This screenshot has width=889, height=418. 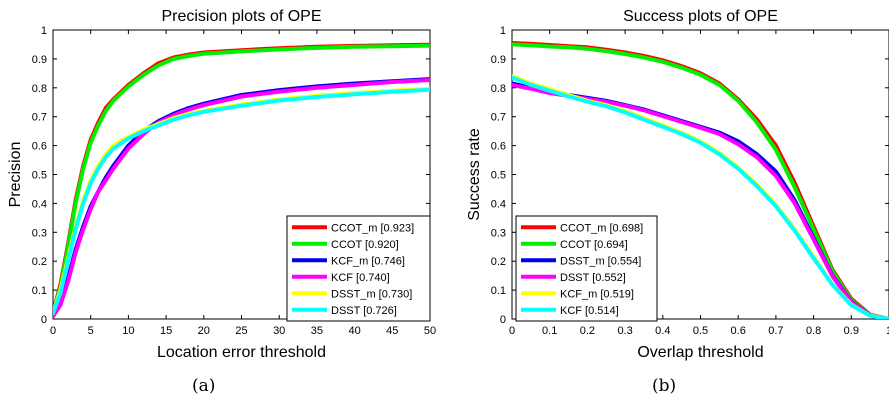 I want to click on x-tick-label: 1, so click(x=887, y=331).